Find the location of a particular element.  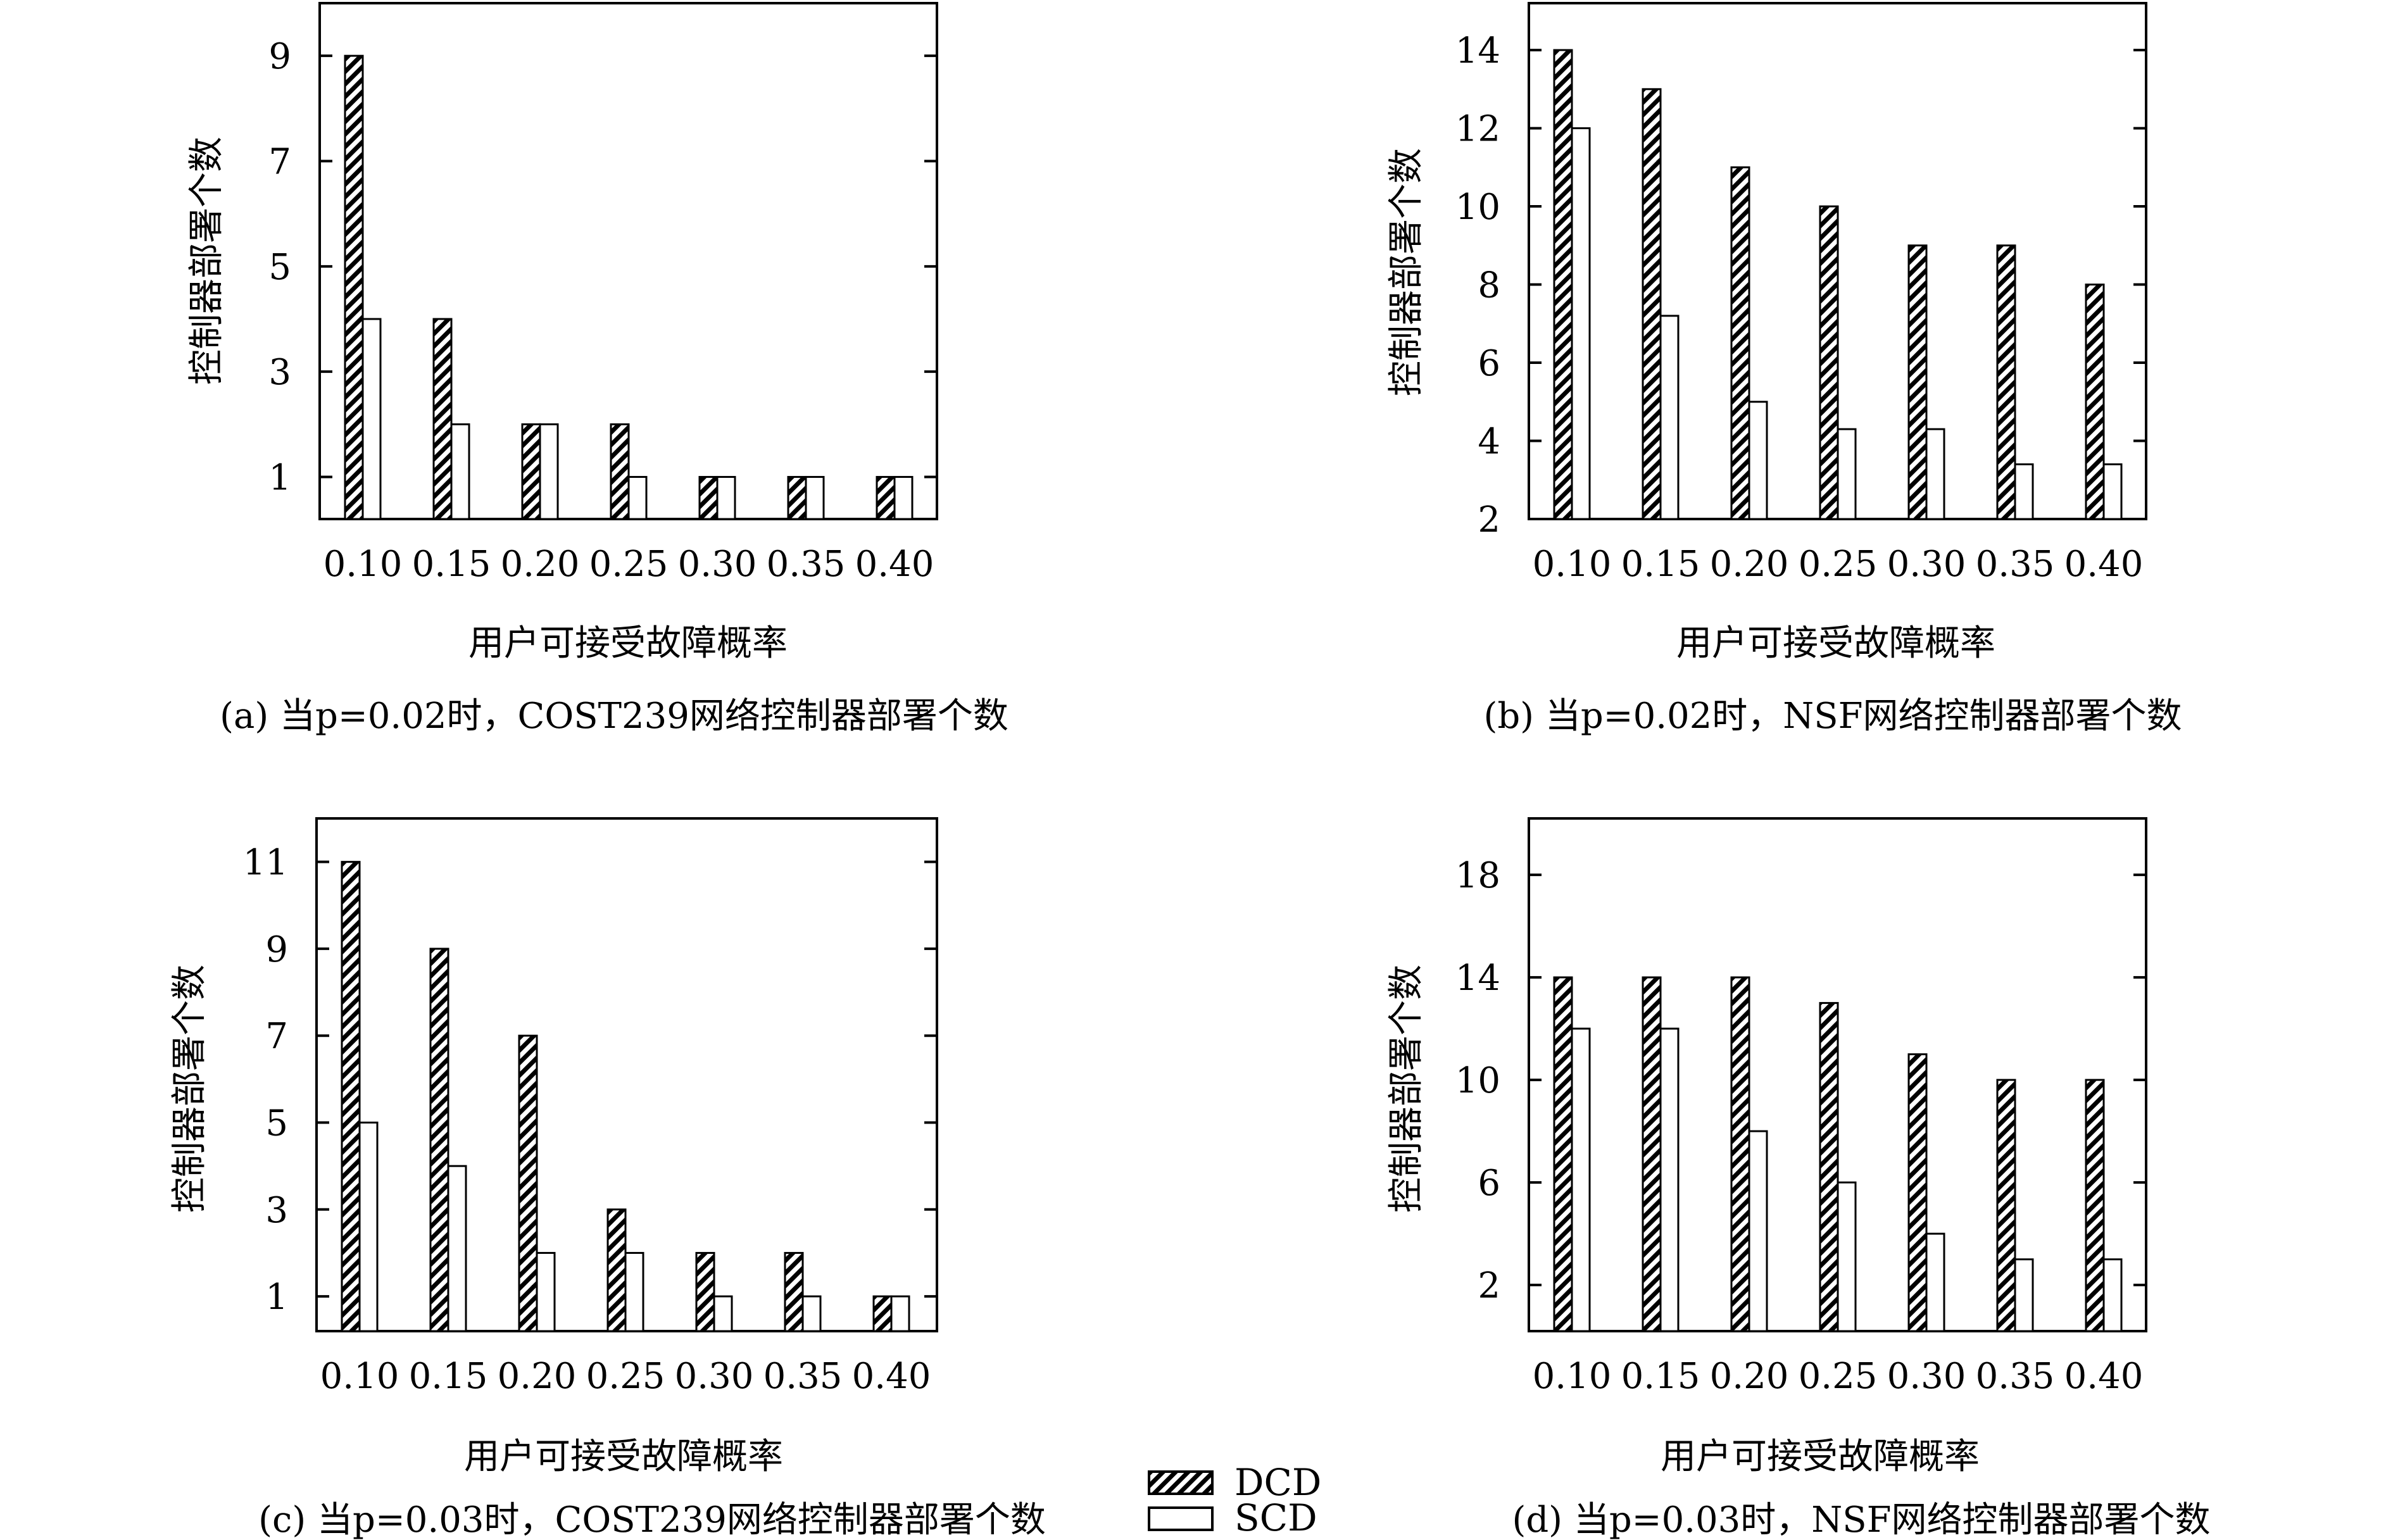

y-tick-label: 8 is located at coordinates (1489, 285).